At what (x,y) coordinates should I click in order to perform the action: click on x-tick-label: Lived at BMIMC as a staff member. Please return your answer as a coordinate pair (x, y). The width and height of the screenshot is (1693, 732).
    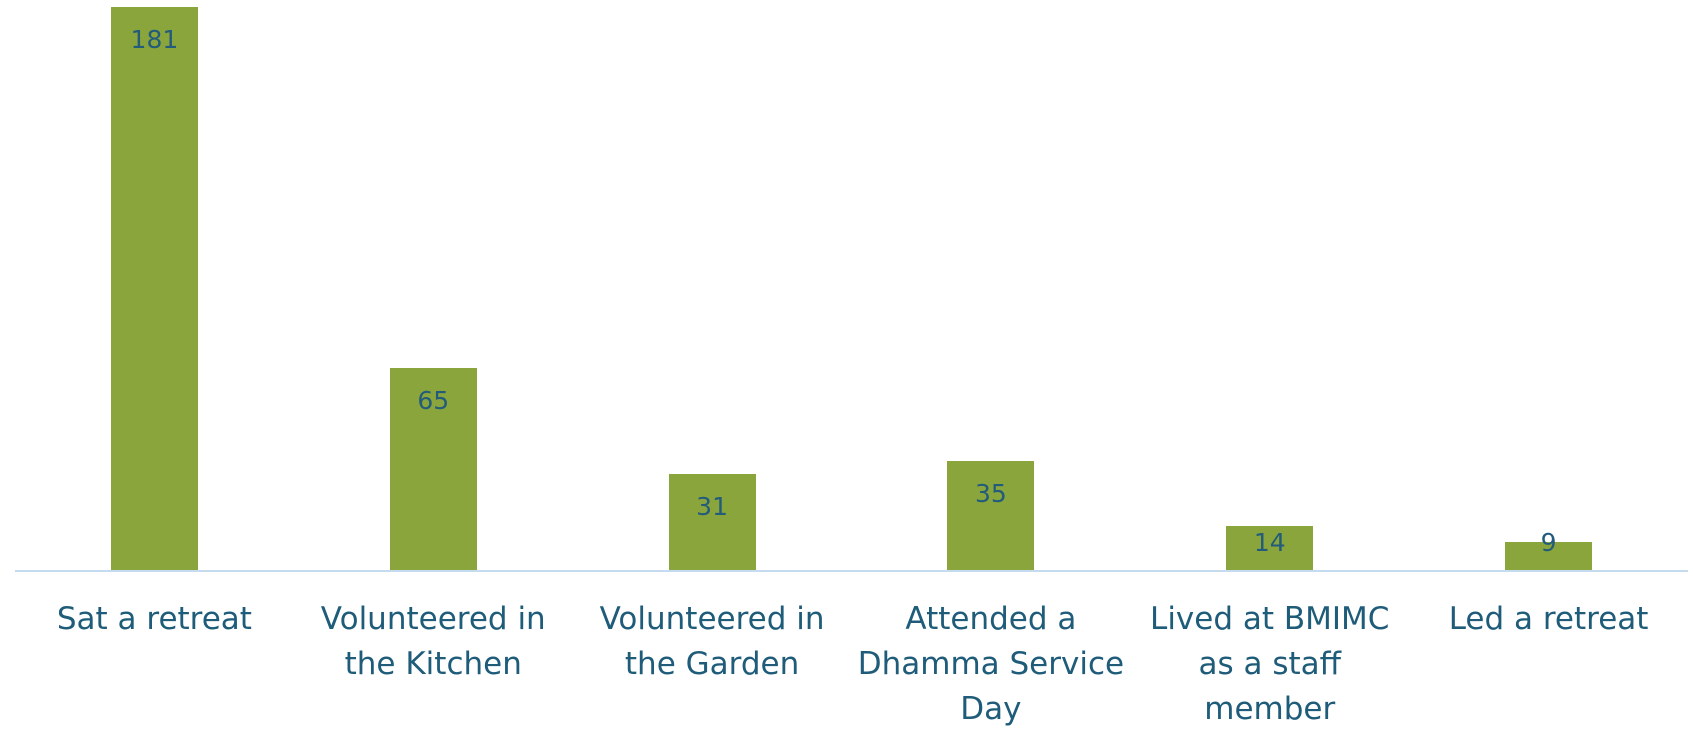
    Looking at the image, I should click on (1270, 664).